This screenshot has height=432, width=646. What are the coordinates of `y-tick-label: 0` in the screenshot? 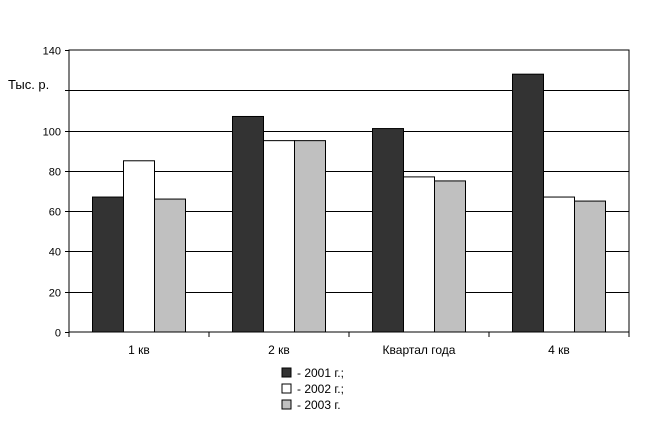 It's located at (58, 334).